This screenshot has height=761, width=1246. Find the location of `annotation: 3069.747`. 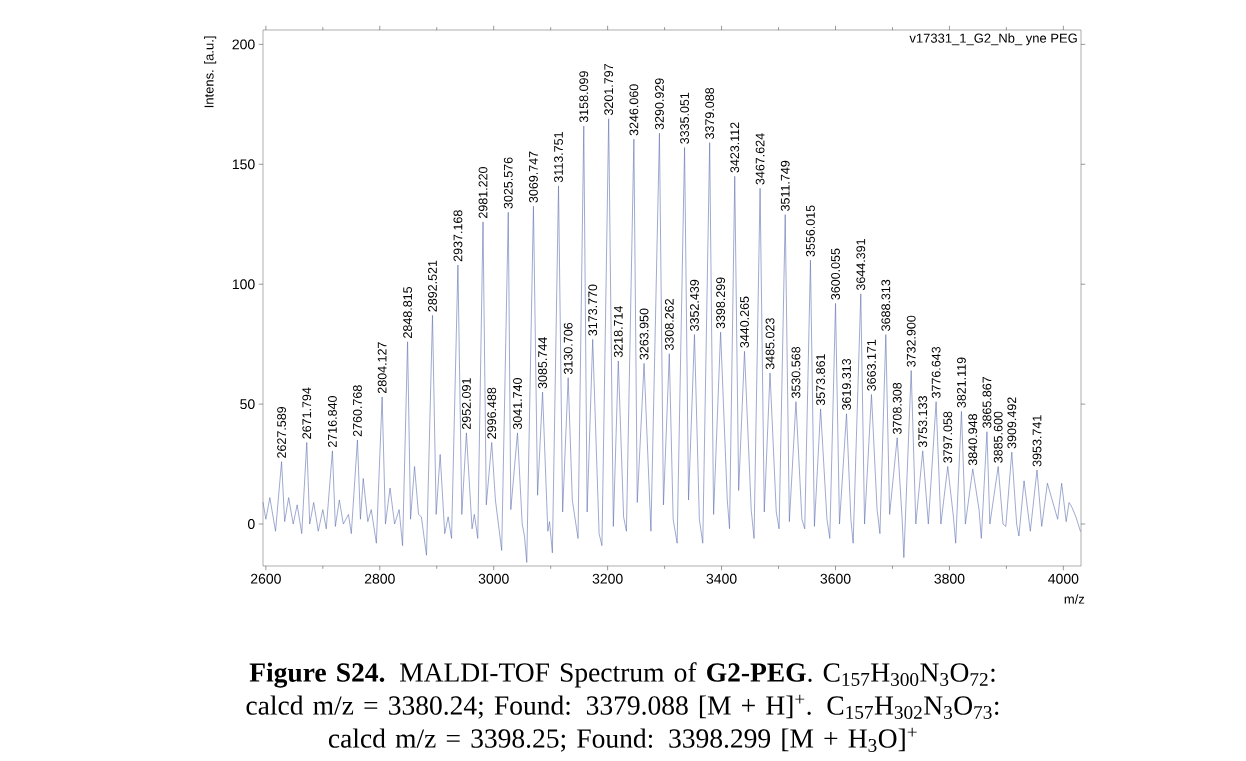

annotation: 3069.747 is located at coordinates (533, 177).